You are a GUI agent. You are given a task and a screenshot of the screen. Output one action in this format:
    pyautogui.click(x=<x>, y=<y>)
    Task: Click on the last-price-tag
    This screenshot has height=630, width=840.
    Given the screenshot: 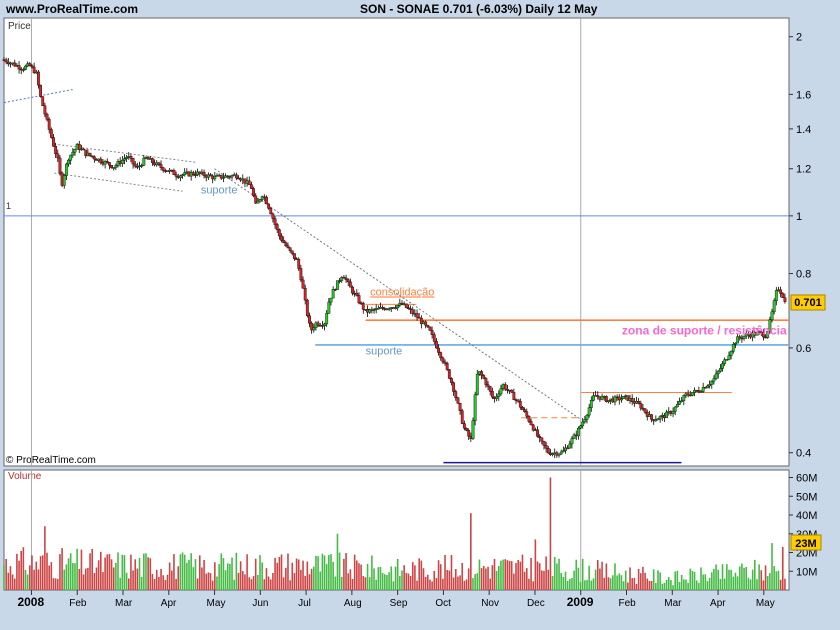 What is the action you would take?
    pyautogui.click(x=808, y=302)
    